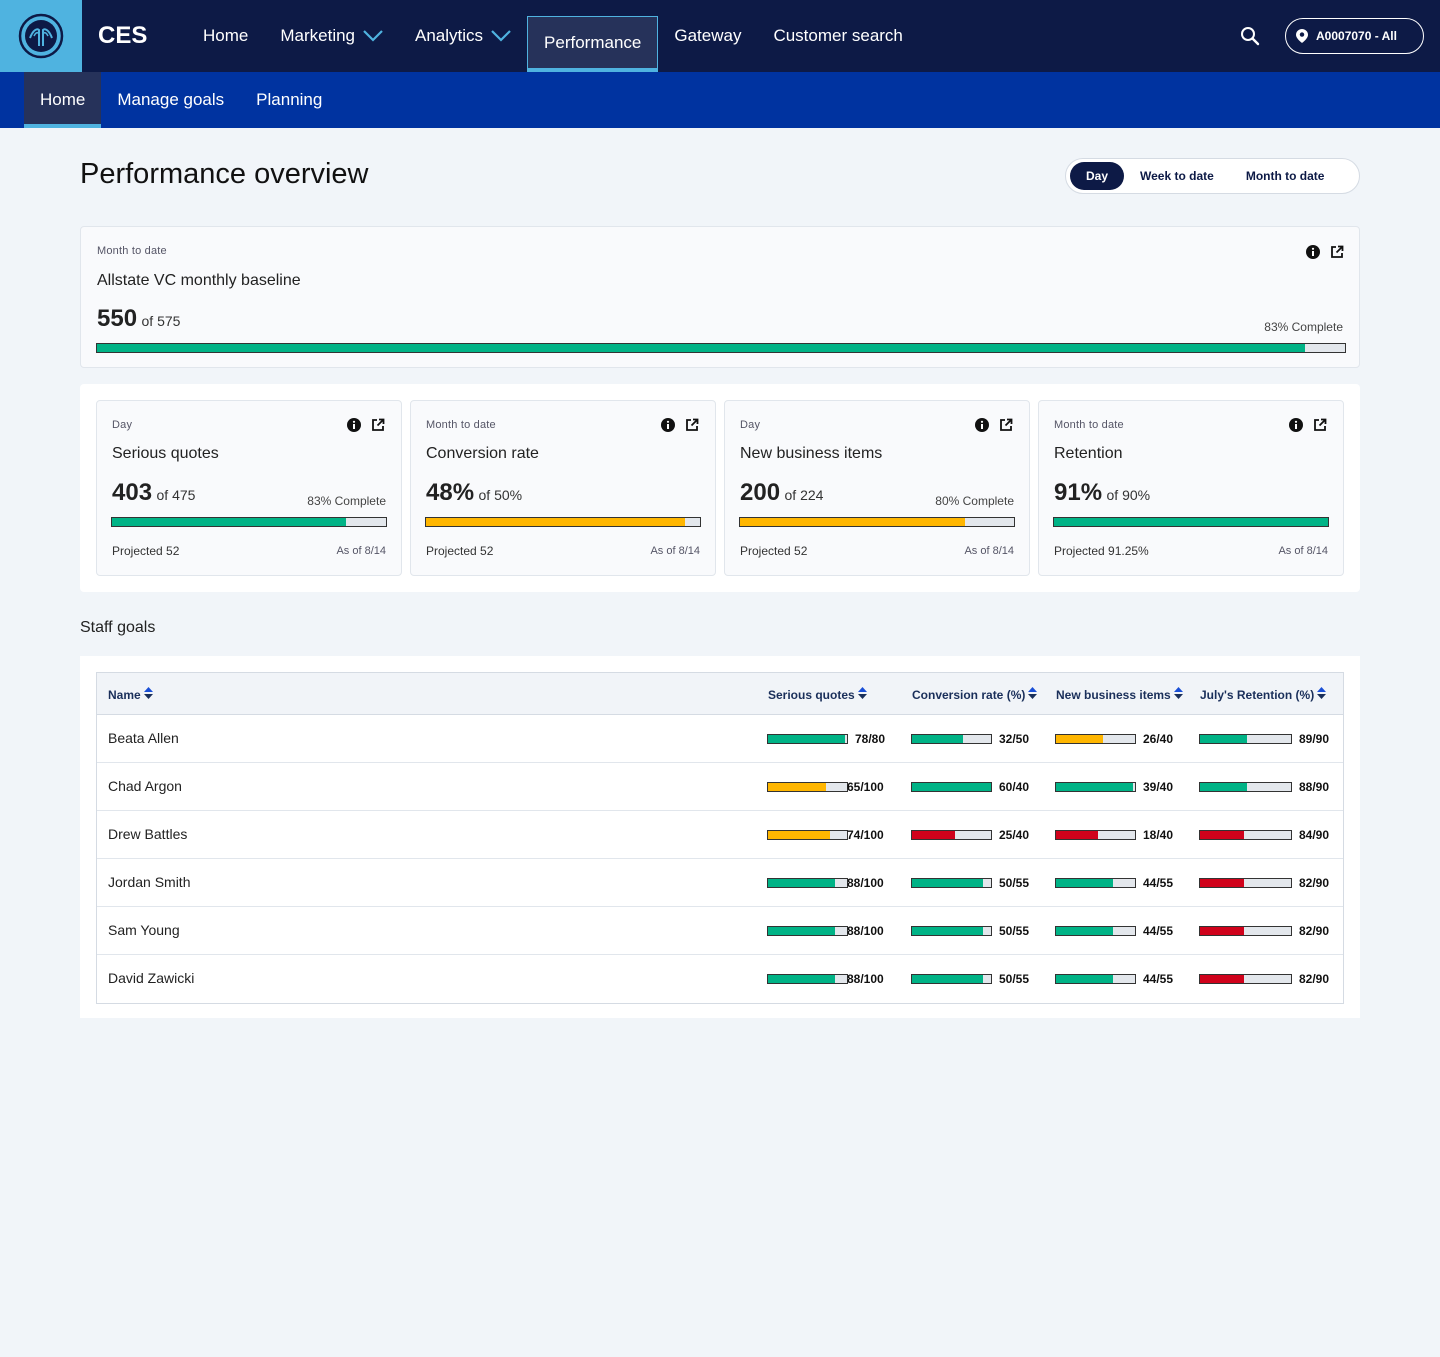 The width and height of the screenshot is (1440, 1357). Describe the element at coordinates (720, 931) in the screenshot. I see `table-row: Sam Young 88/100 50/55 44/55 82/90` at that location.